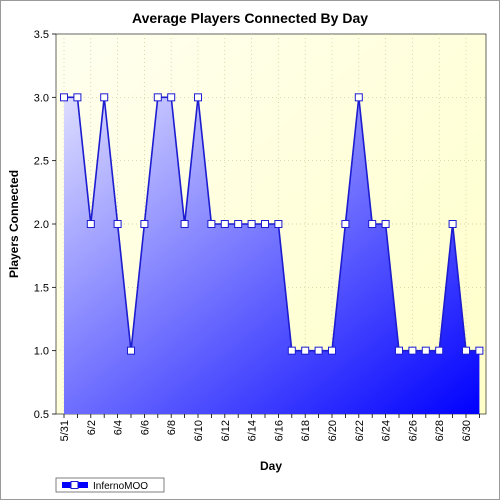 The image size is (500, 500). I want to click on y-tick-label: 3.5, so click(41, 35).